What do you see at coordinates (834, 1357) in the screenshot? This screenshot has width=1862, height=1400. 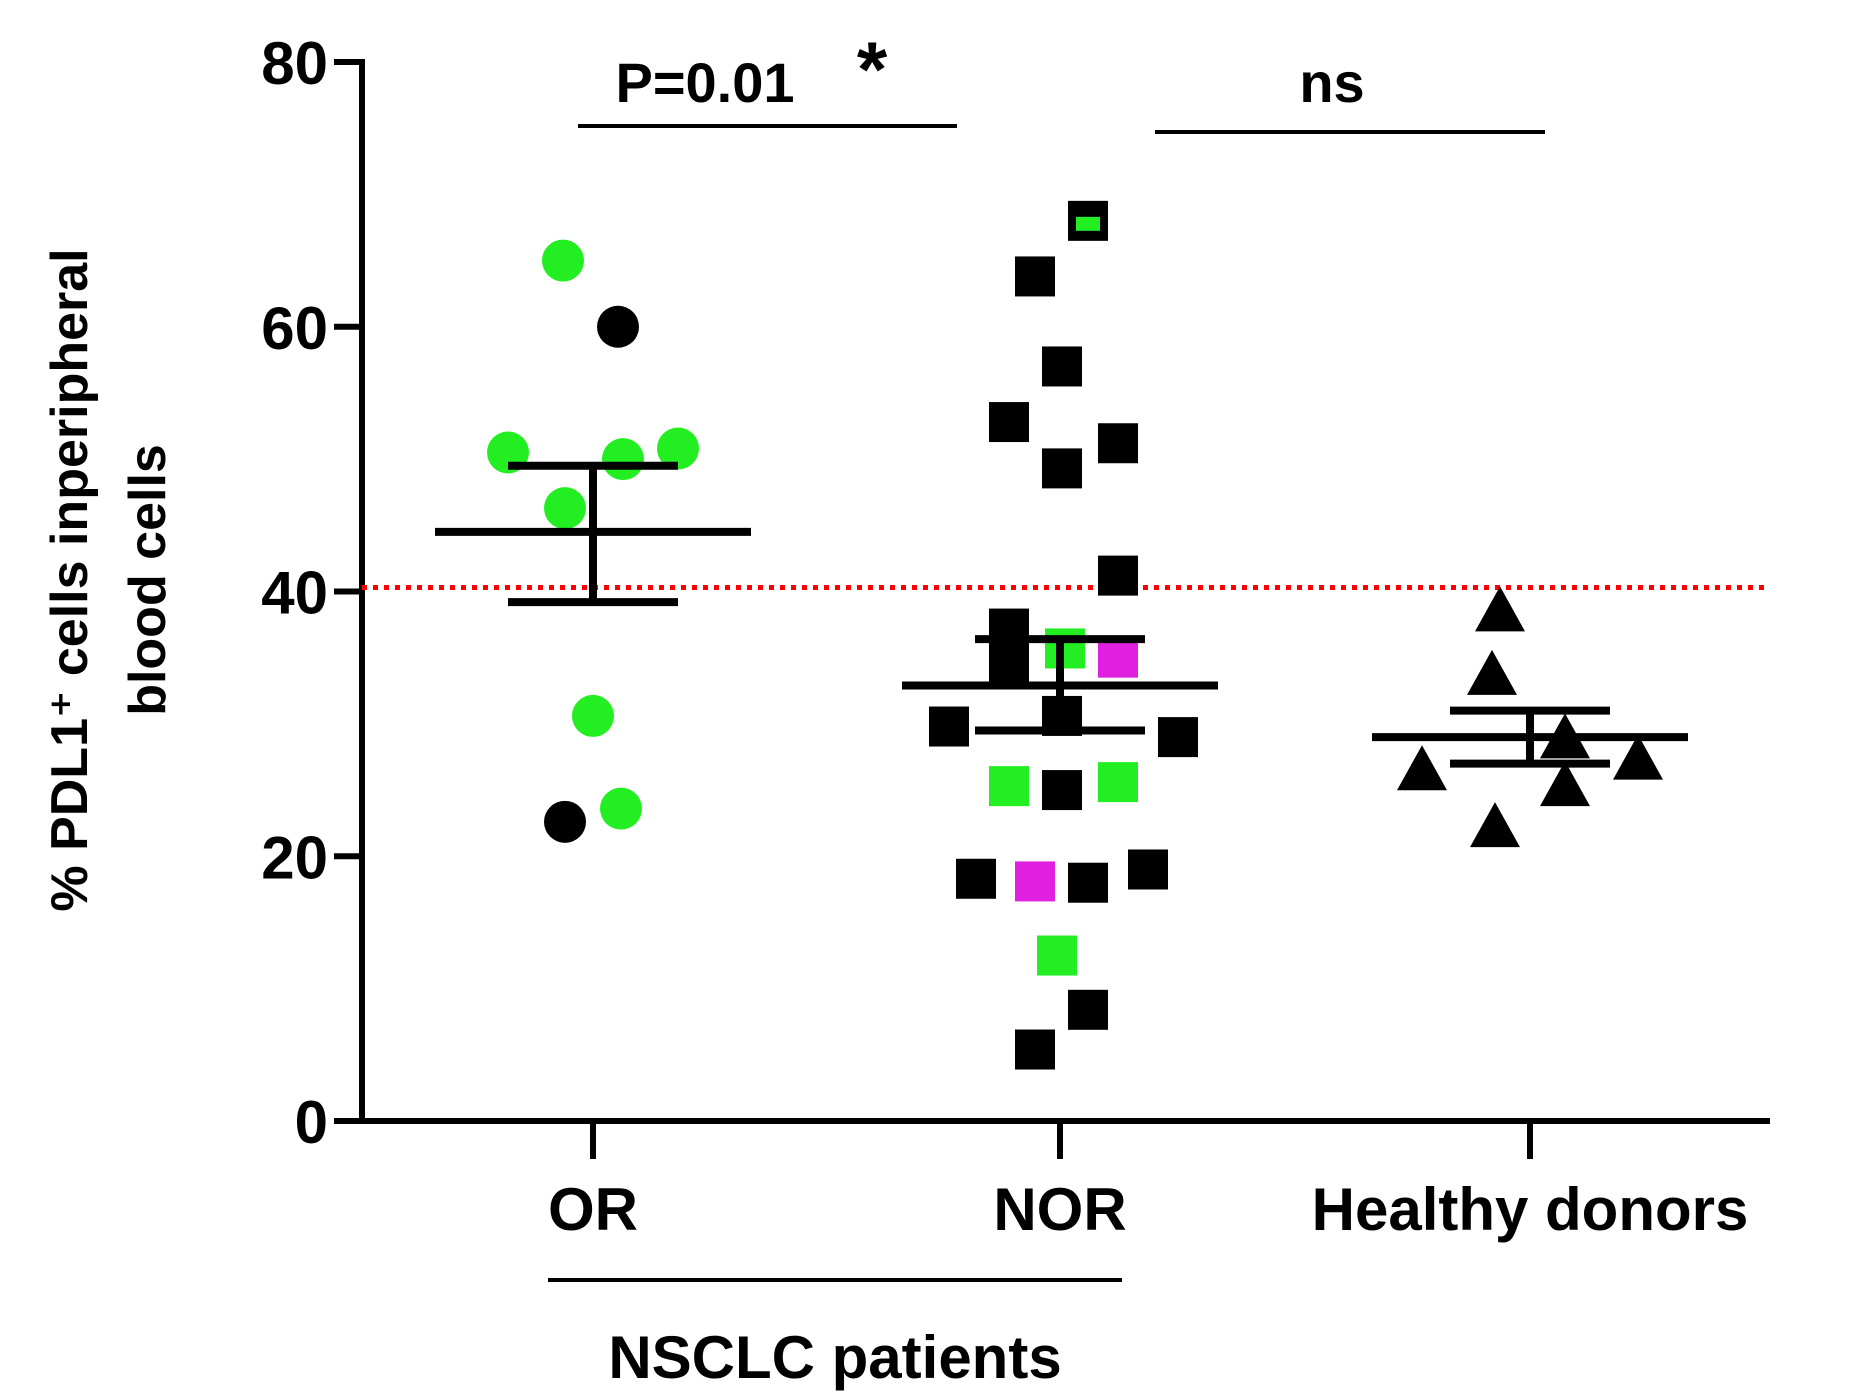 I see `nsclc-group-label: NSCLC patients` at bounding box center [834, 1357].